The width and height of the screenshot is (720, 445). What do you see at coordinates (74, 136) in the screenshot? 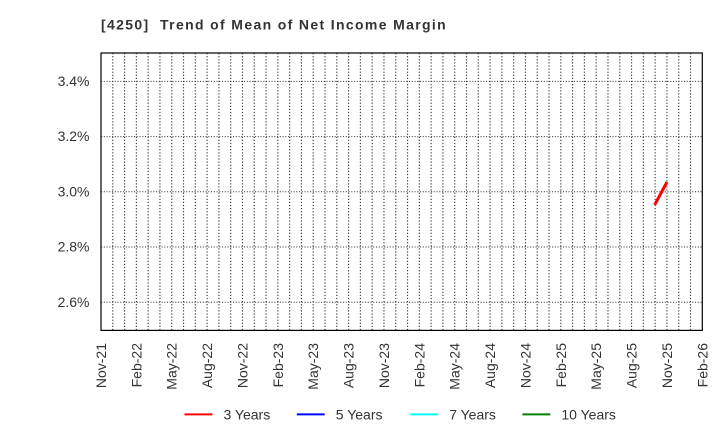
I see `svg-text: 3.2%` at bounding box center [74, 136].